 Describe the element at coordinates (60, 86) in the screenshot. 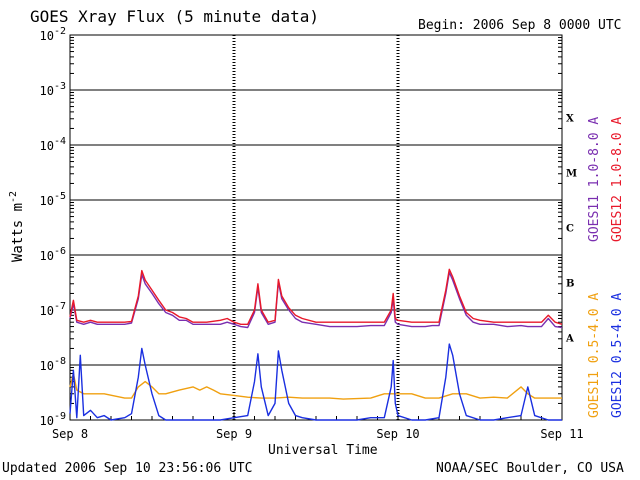

I see `y-tick-exp: -3` at that location.